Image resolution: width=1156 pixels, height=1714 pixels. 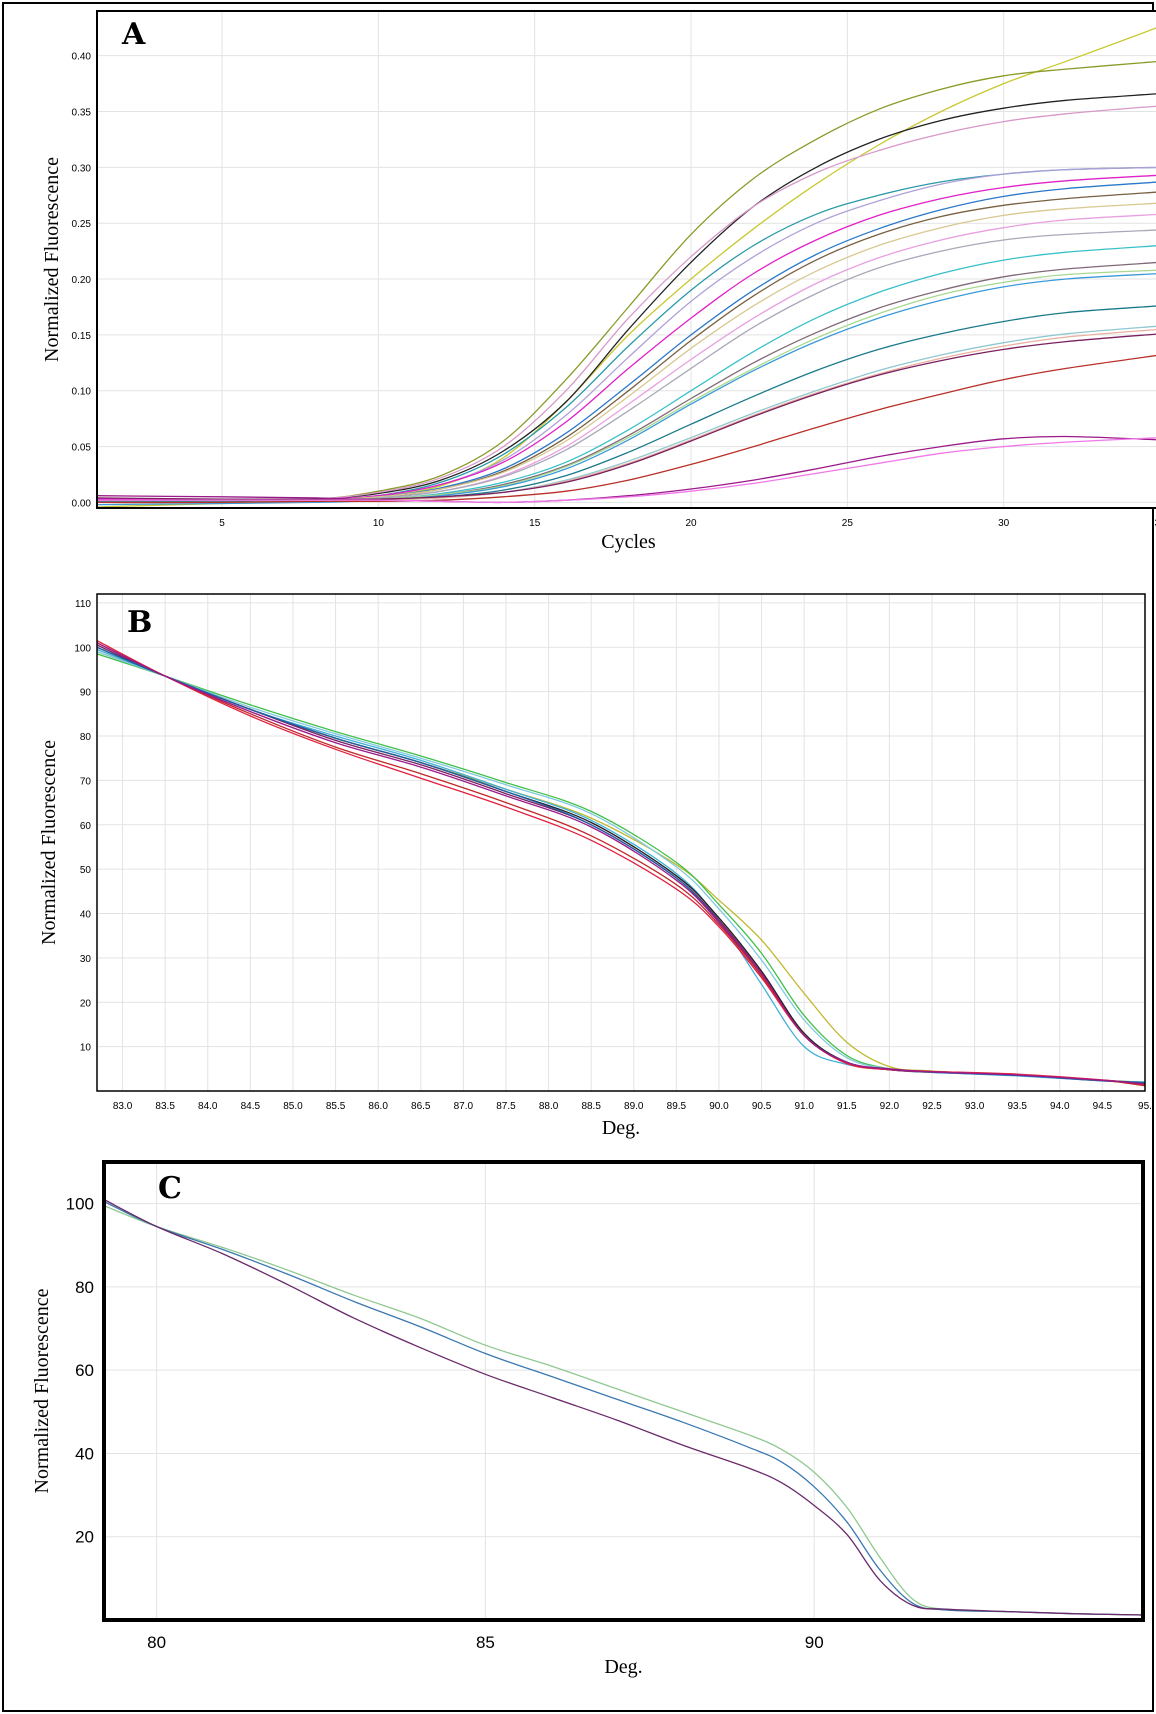 What do you see at coordinates (82, 503) in the screenshot?
I see `y-tick-label: 0.00` at bounding box center [82, 503].